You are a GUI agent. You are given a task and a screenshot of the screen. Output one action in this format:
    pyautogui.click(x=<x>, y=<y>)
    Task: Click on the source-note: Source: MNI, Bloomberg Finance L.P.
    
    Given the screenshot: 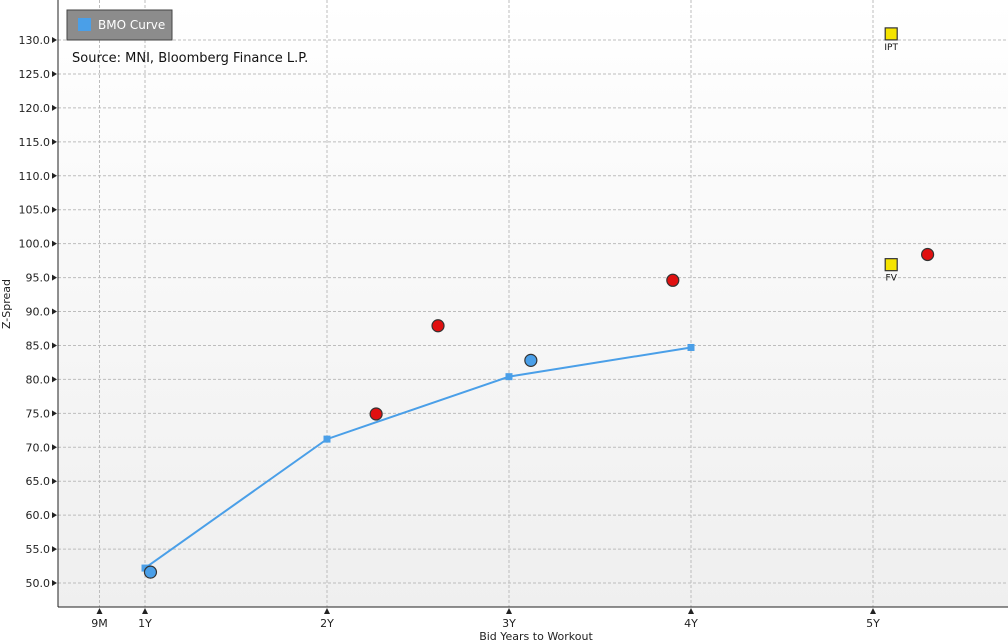 What is the action you would take?
    pyautogui.click(x=190, y=58)
    